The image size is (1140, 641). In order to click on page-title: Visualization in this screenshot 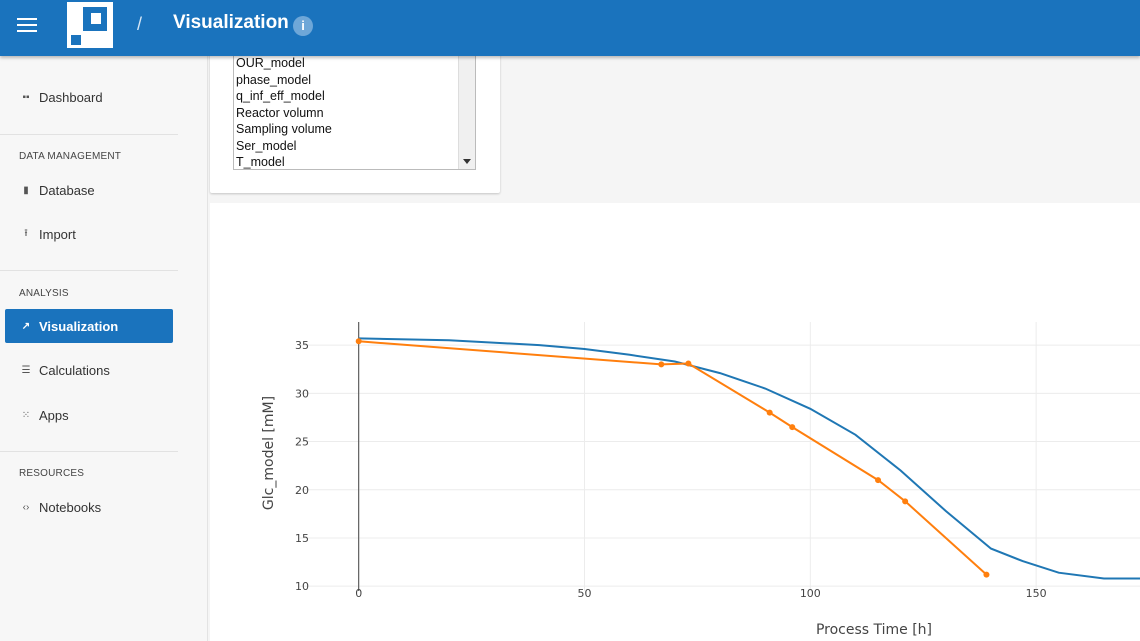, I will do `click(231, 22)`.